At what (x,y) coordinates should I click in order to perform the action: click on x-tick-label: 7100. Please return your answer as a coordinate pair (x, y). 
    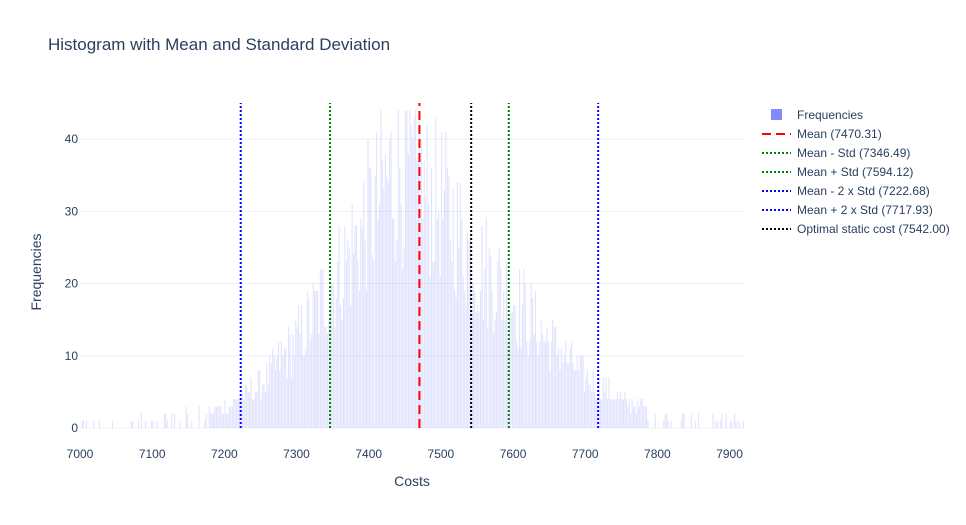
    Looking at the image, I should click on (152, 454).